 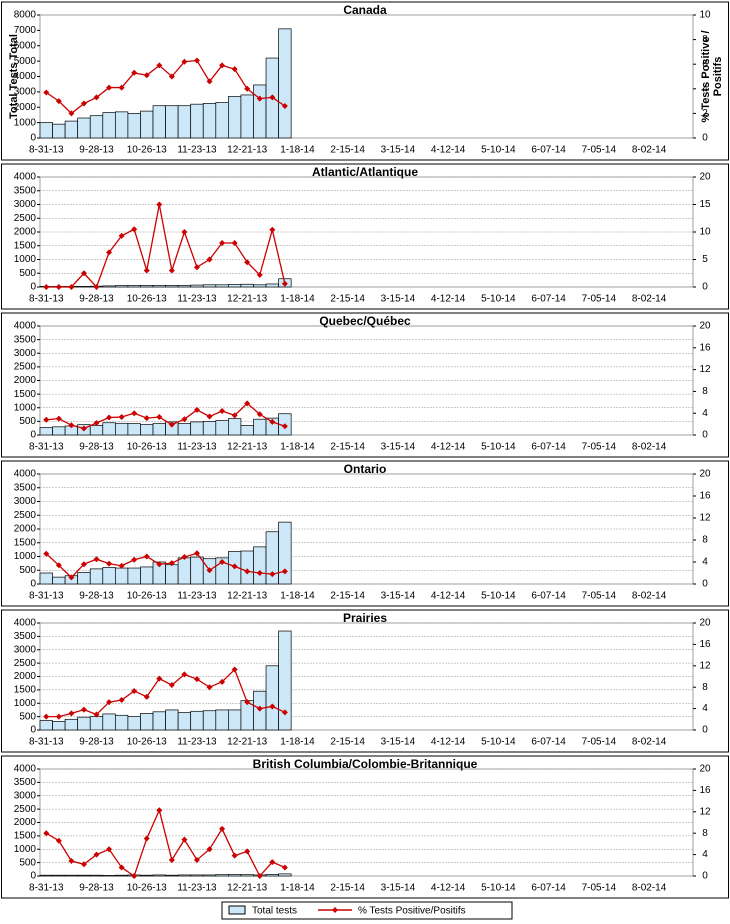 I want to click on y-tick-label: 2000, so click(x=25, y=232).